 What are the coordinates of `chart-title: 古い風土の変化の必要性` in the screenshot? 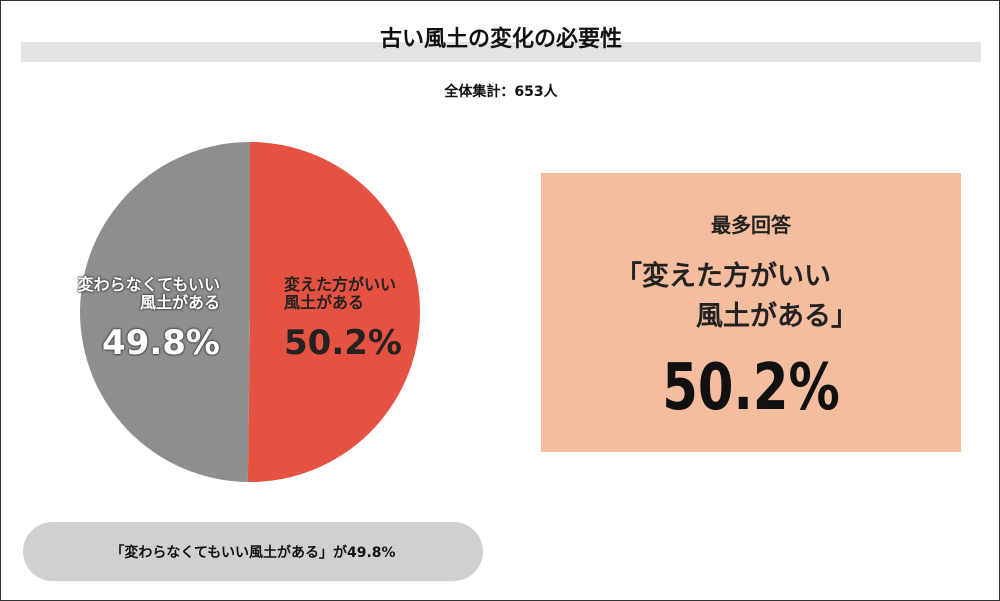 It's located at (500, 39).